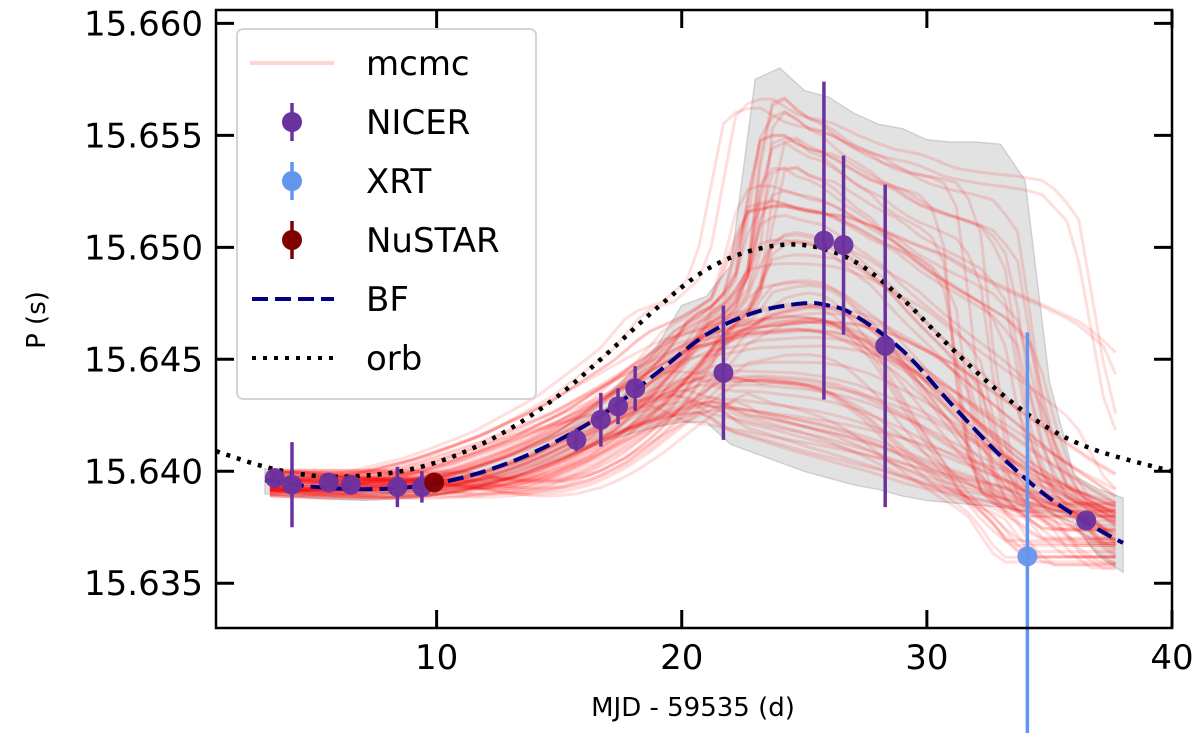 The image size is (1200, 733). I want to click on legend-item-xrt: XRT, so click(356, 182).